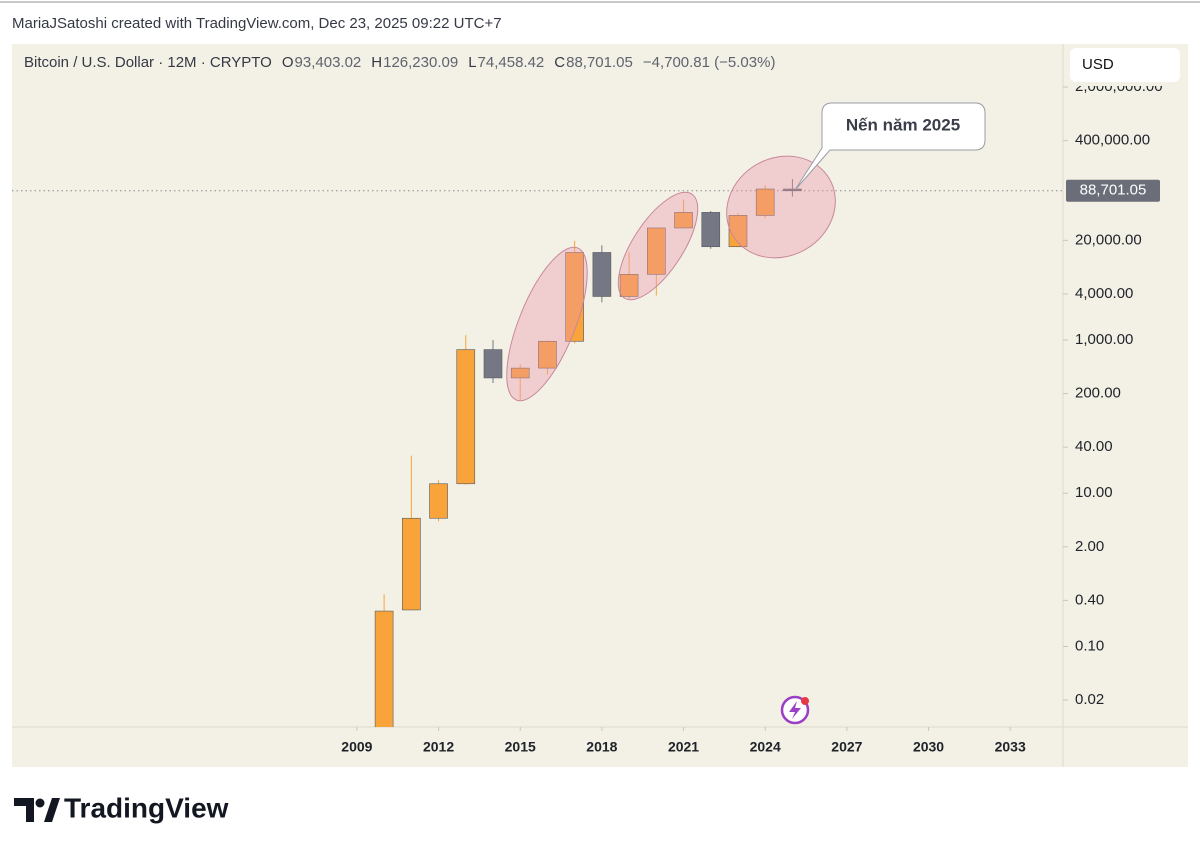 The width and height of the screenshot is (1200, 842). I want to click on y-tick-label: 40.00, so click(1094, 446).